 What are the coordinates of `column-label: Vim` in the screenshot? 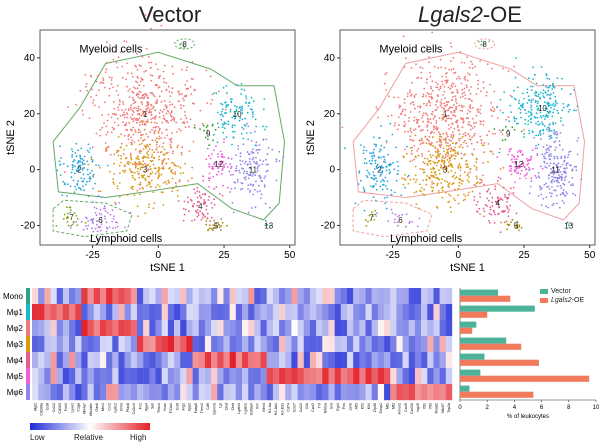 It's located at (258, 406).